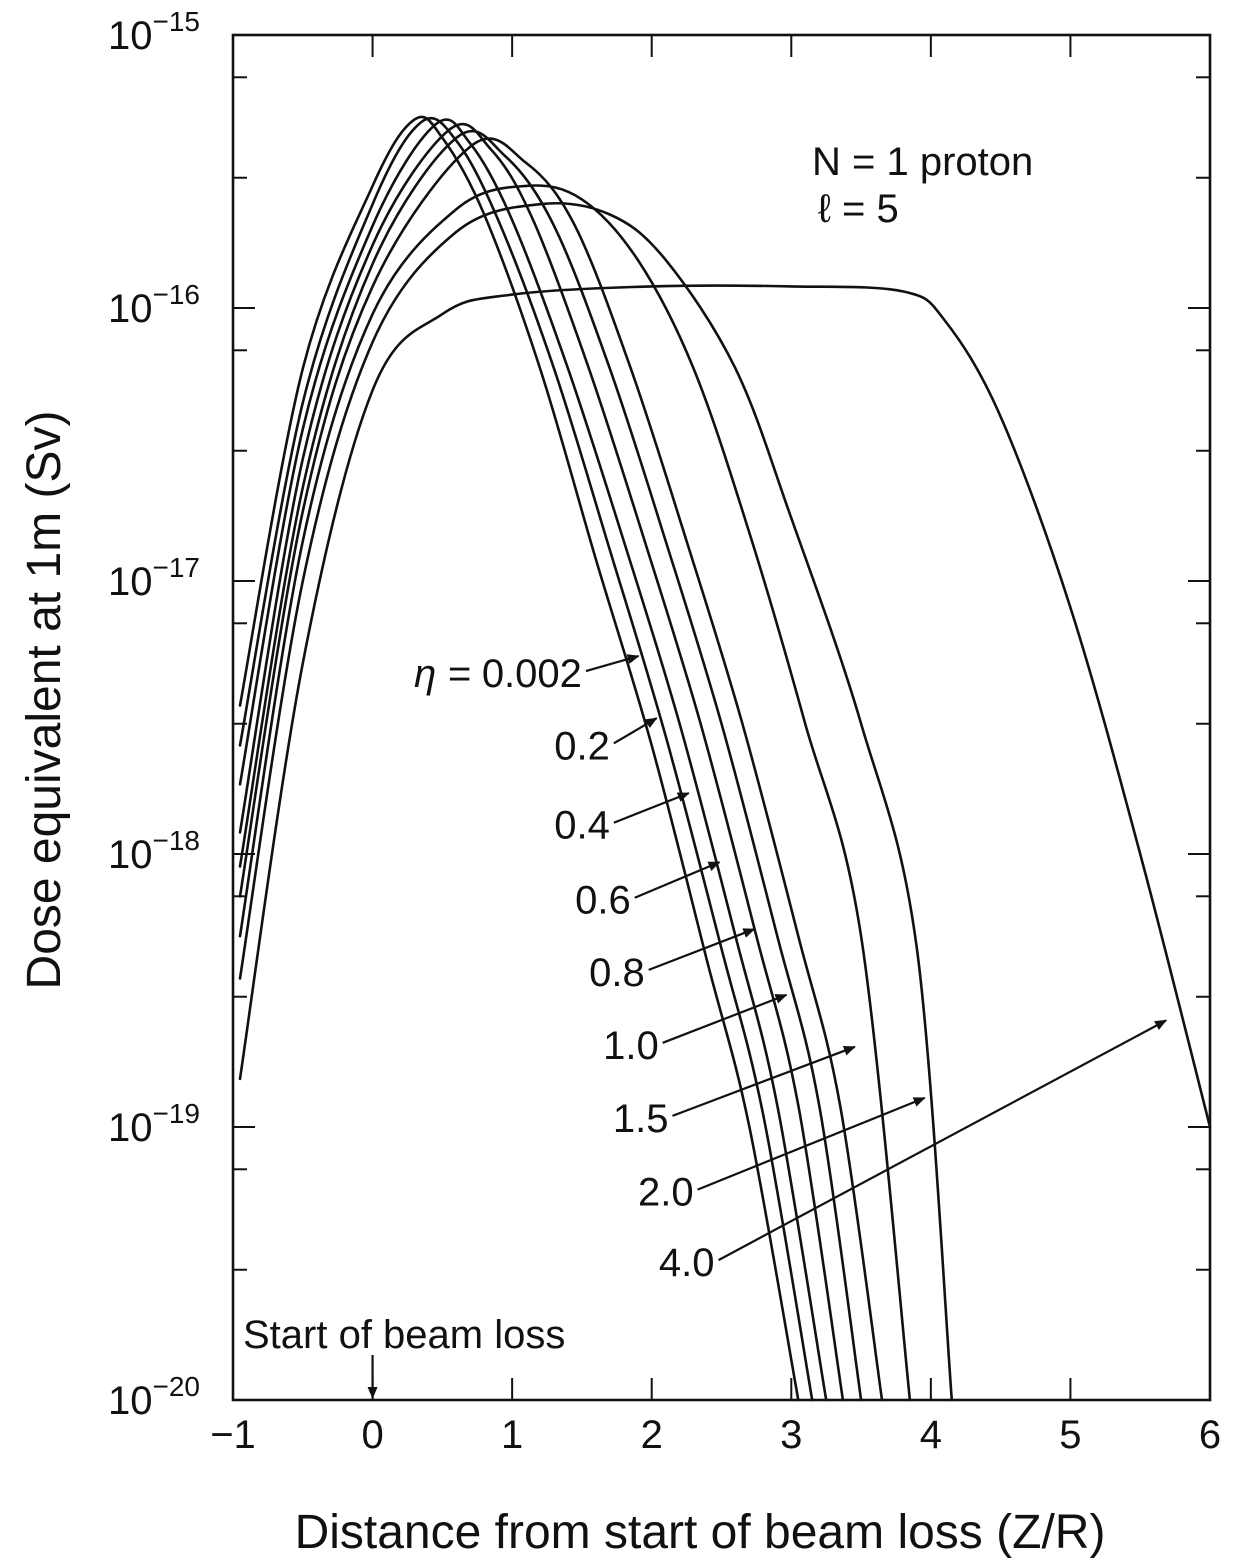 Image resolution: width=1237 pixels, height=1568 pixels. I want to click on eta-arrow-2.0, so click(811, 1143).